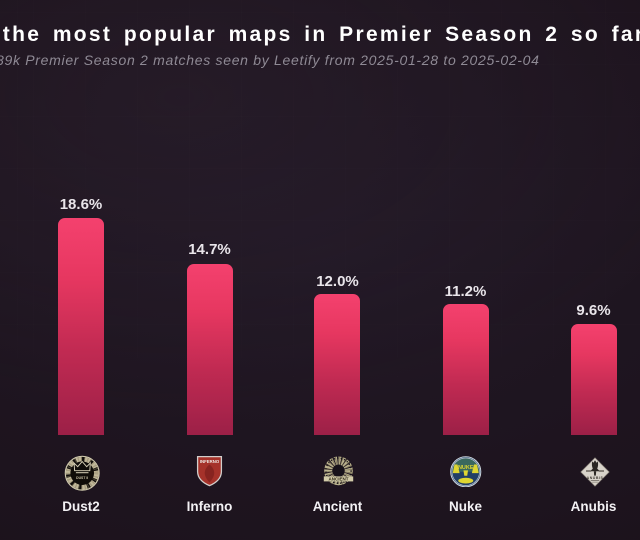 Image resolution: width=640 pixels, height=540 pixels. Describe the element at coordinates (466, 467) in the screenshot. I see `svg-text: NUKE` at that location.